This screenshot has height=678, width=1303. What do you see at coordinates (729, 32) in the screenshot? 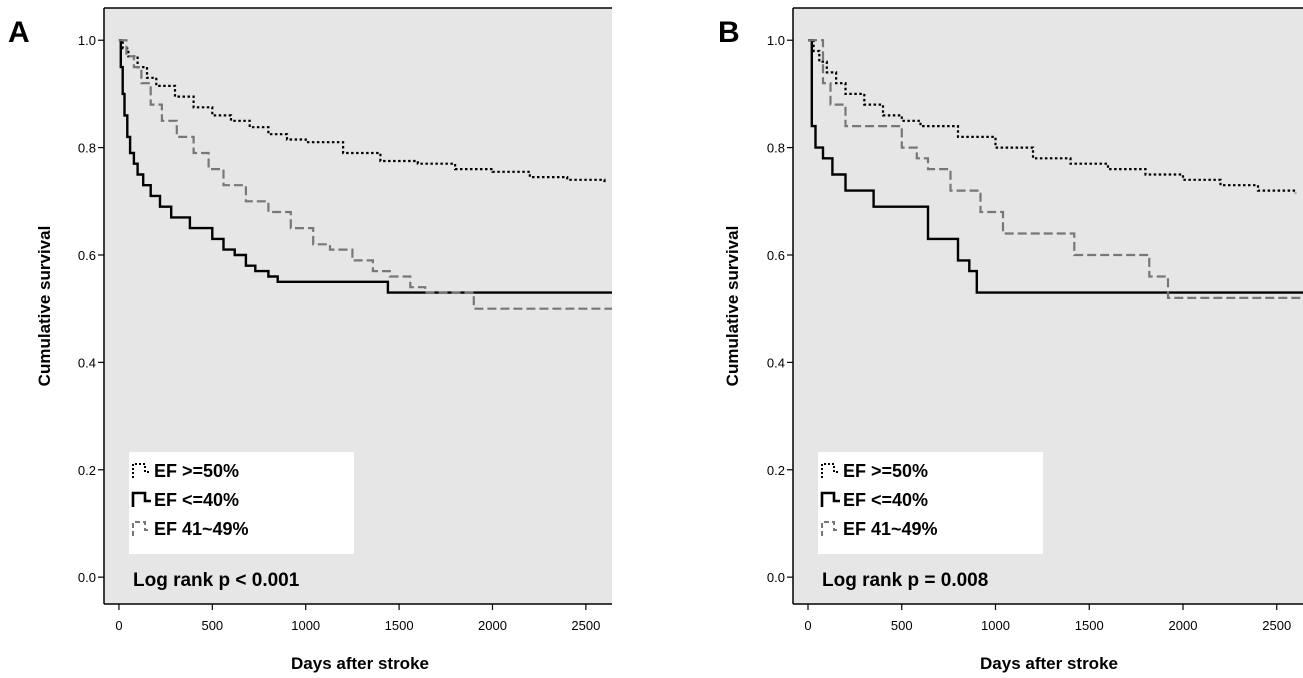
I see `panel-letter: B` at bounding box center [729, 32].